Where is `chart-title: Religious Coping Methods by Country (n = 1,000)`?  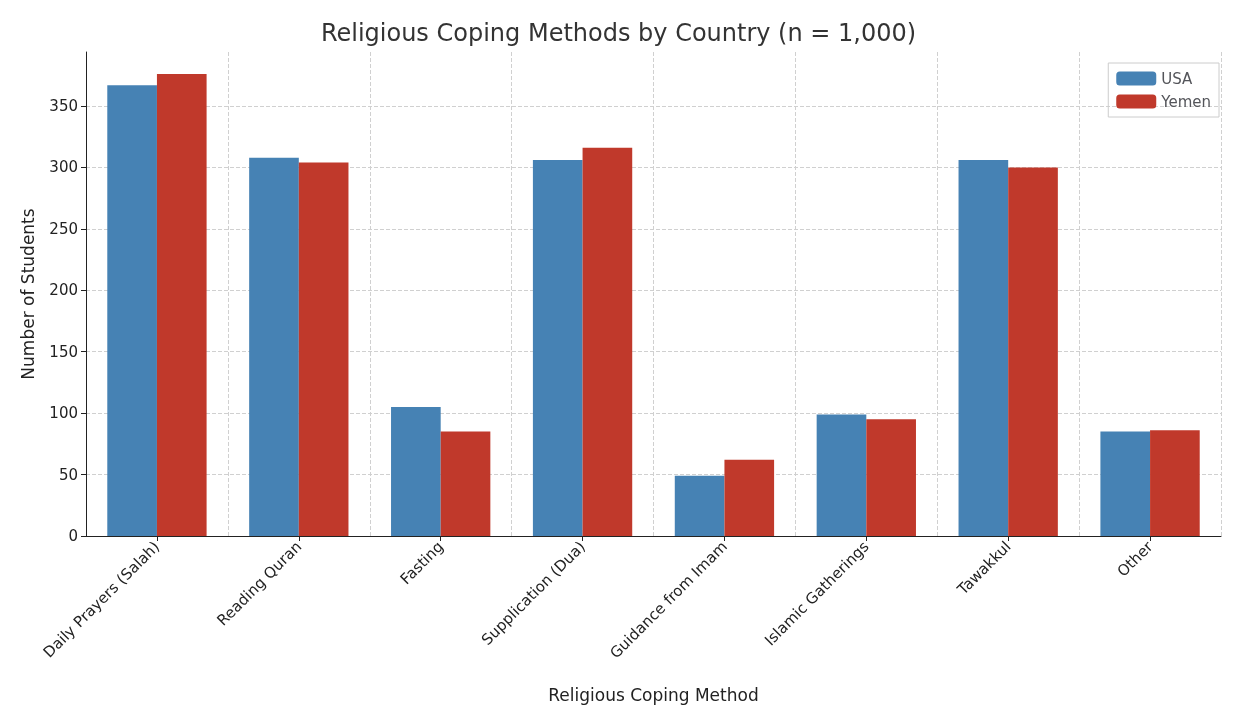
chart-title: Religious Coping Methods by Country (n = 1,000) is located at coordinates (618, 33).